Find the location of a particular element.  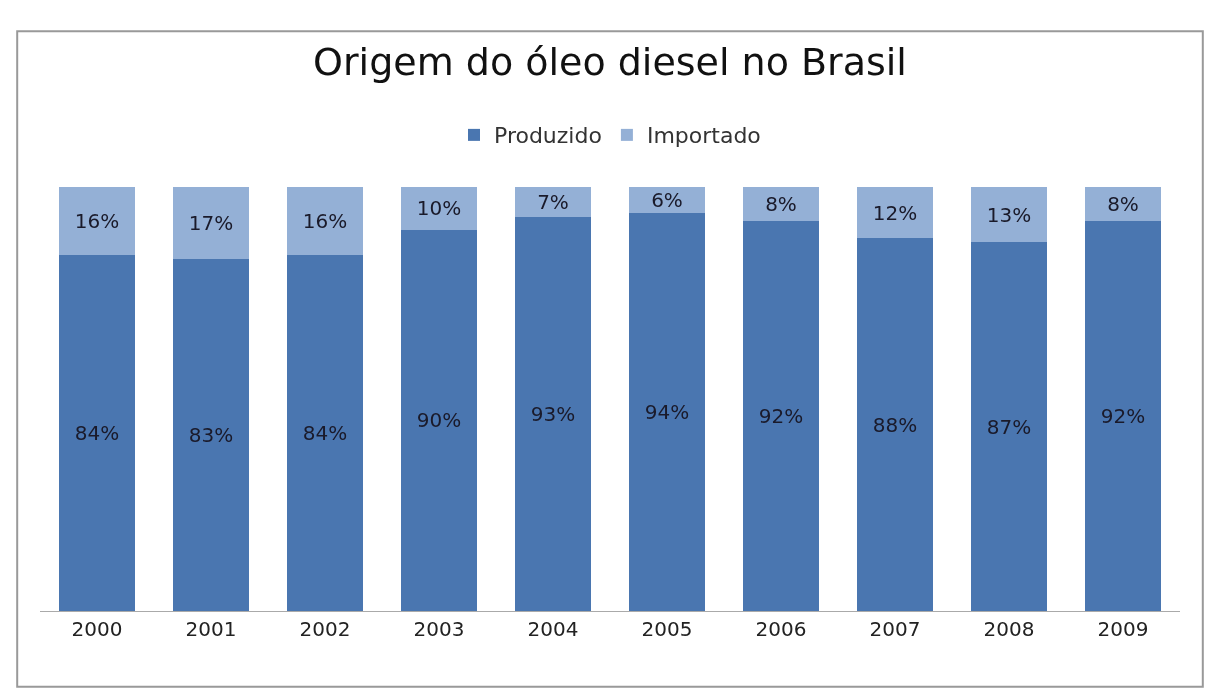

x-tick-label: 2008 is located at coordinates (1009, 629).